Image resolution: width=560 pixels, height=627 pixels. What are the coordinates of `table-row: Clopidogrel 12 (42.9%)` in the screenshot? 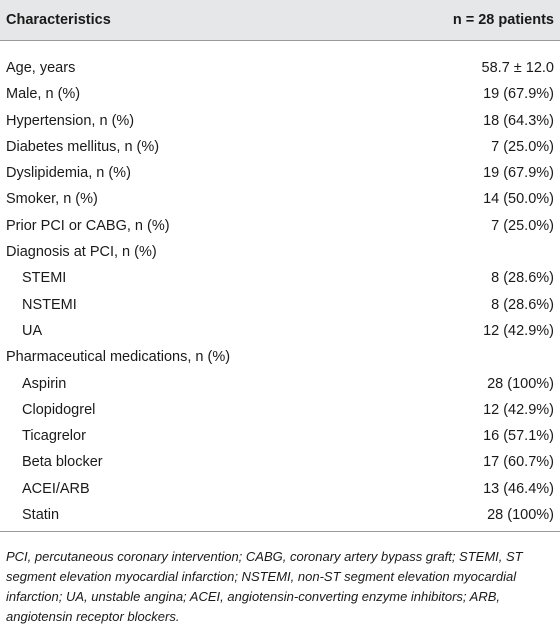 It's located at (280, 410).